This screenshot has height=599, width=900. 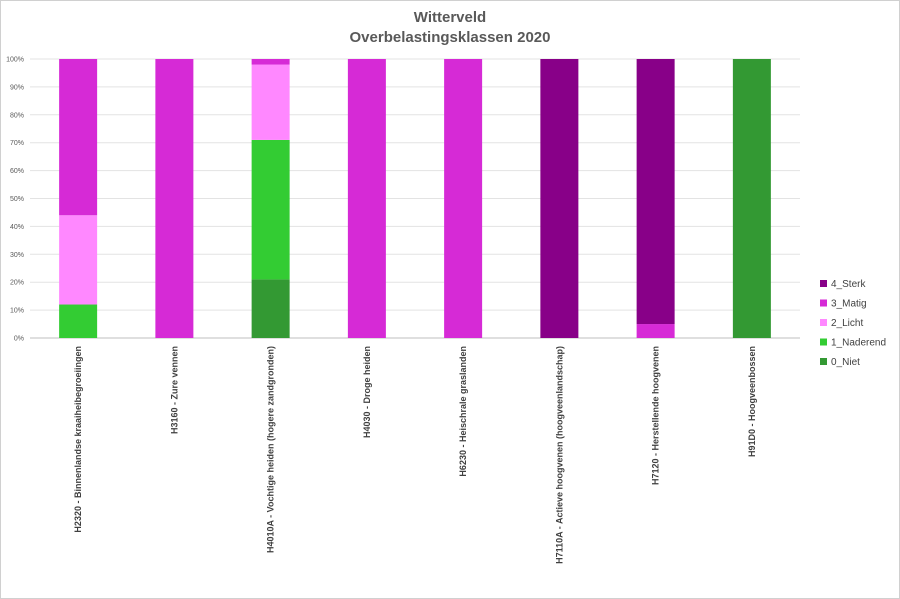 I want to click on y-tick-label: 80%, so click(x=17, y=115).